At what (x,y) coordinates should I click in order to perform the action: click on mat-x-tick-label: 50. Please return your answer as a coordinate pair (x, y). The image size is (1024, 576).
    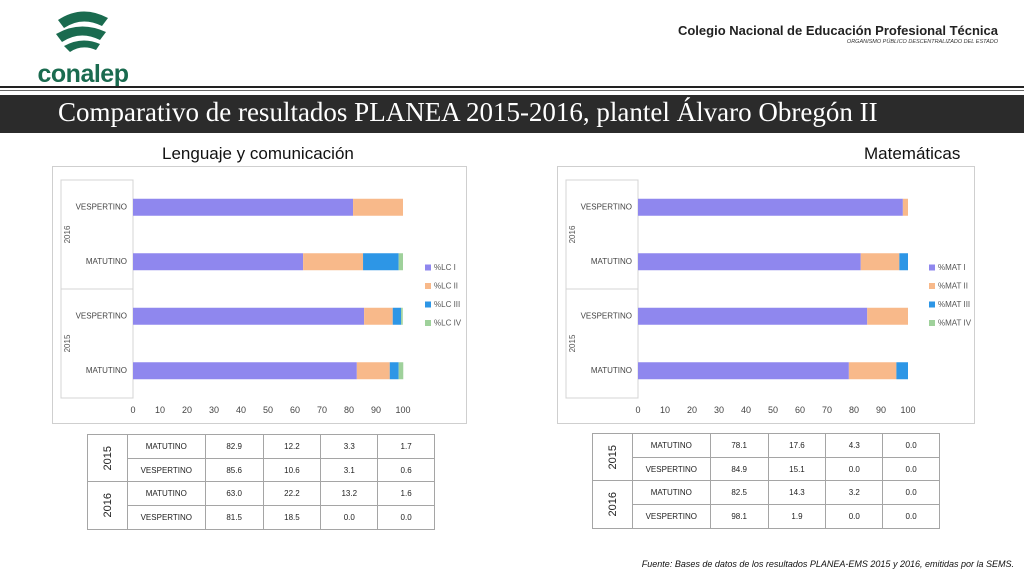
    Looking at the image, I should click on (773, 410).